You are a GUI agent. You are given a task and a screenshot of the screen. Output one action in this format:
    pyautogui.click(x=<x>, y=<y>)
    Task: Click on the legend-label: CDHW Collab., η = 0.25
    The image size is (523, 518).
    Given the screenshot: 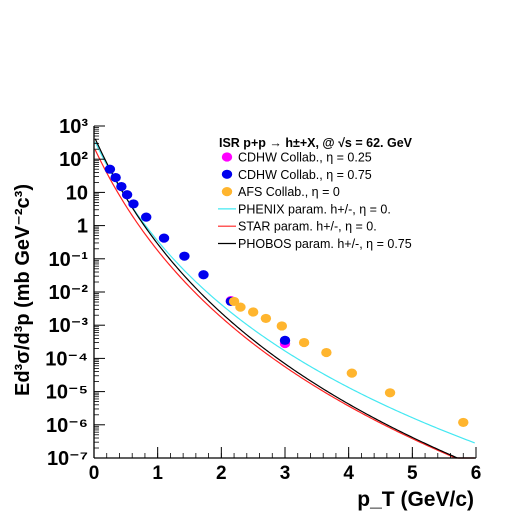 What is the action you would take?
    pyautogui.click(x=305, y=158)
    